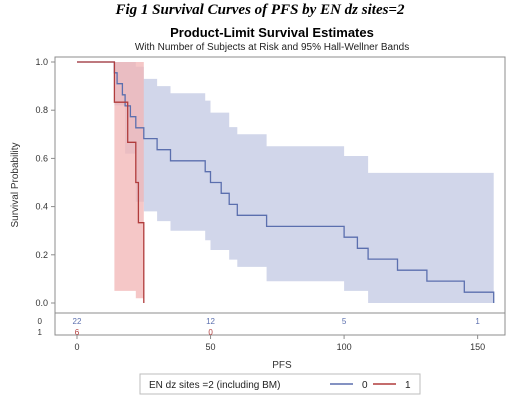  I want to click on y-tick-label: 0.4, so click(41, 207).